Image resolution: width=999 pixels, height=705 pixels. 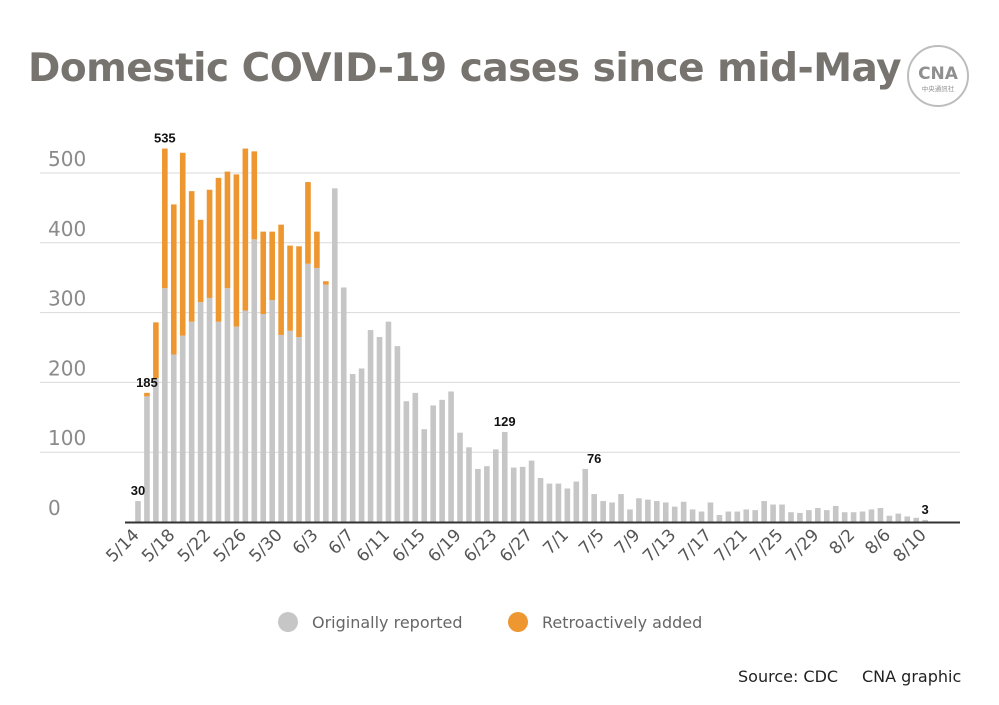 What do you see at coordinates (334, 355) in the screenshot?
I see `bar-originally-reported-6/5` at bounding box center [334, 355].